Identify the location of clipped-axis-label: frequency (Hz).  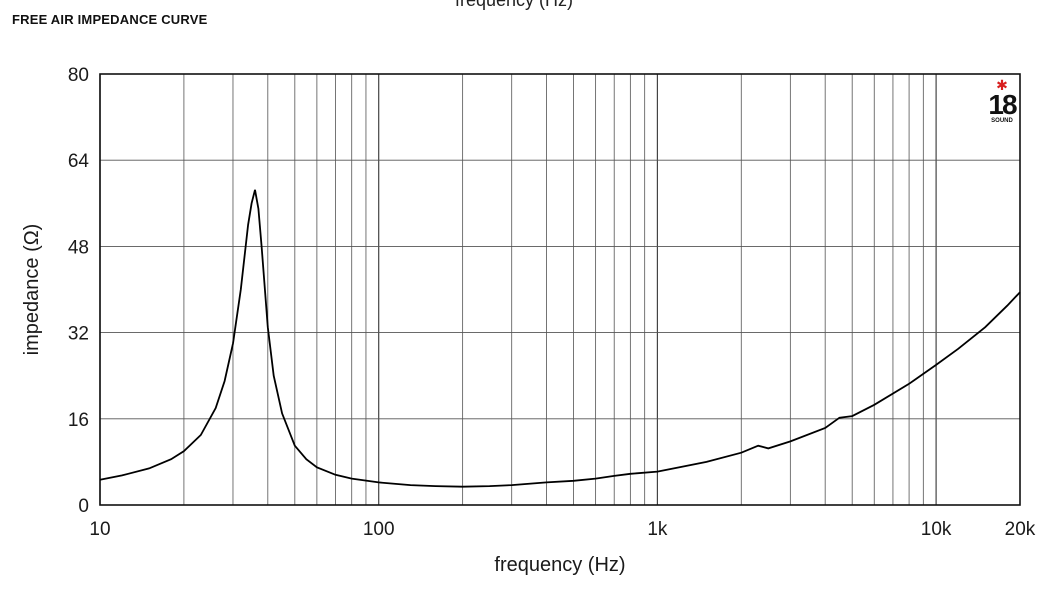
(514, 5).